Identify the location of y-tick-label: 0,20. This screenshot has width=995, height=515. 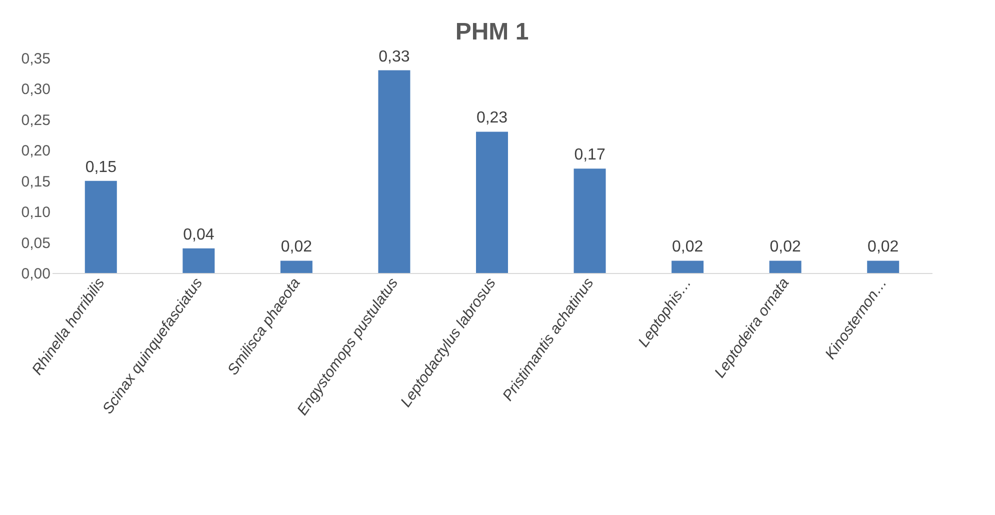
(35, 151).